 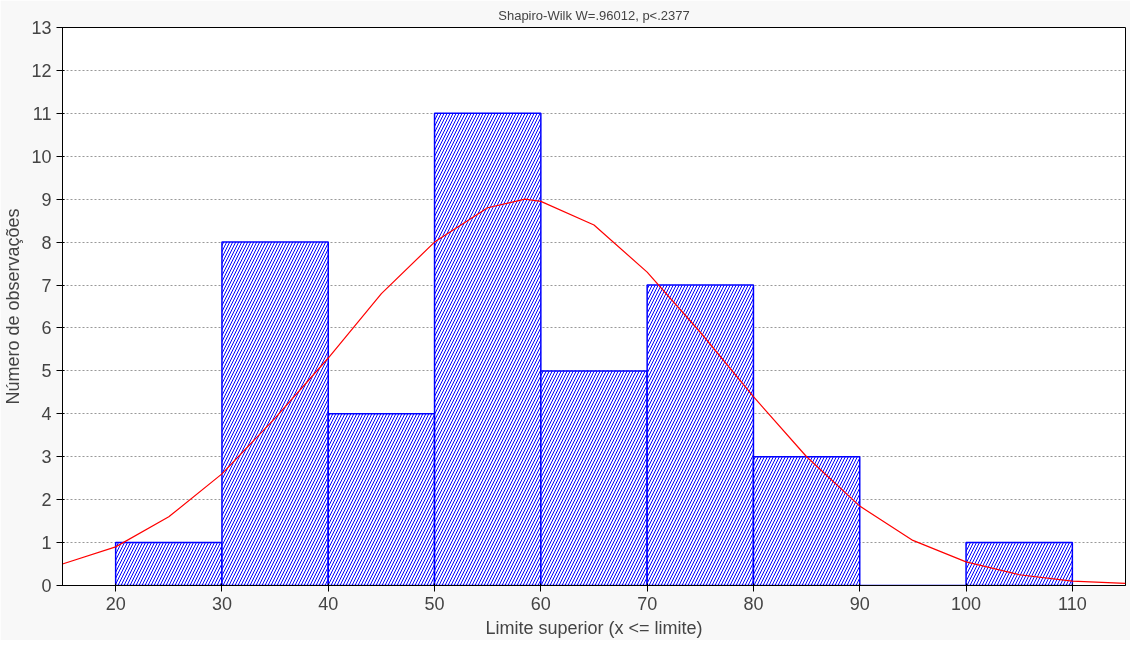 I want to click on y-axis-title: Número de observações, so click(x=13, y=306).